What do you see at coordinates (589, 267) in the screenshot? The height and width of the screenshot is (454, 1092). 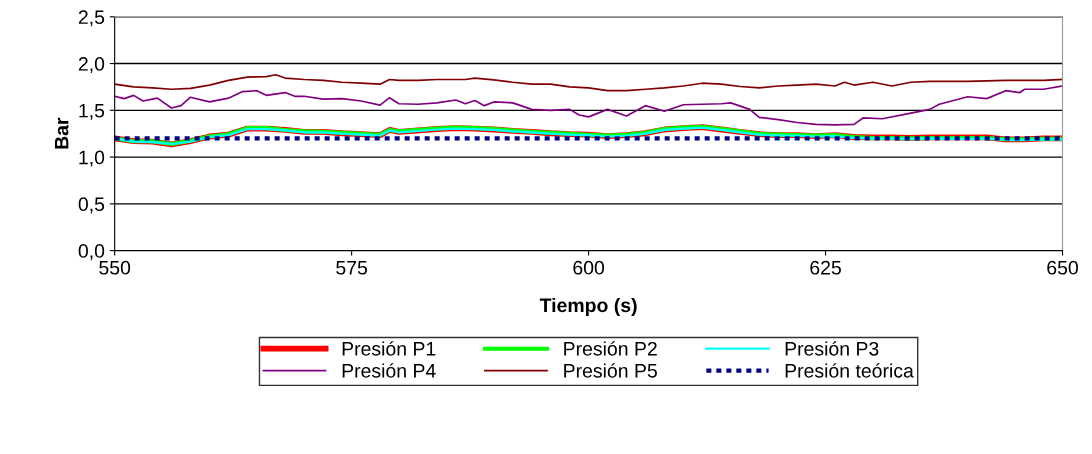 I see `x-tick-label: 600` at bounding box center [589, 267].